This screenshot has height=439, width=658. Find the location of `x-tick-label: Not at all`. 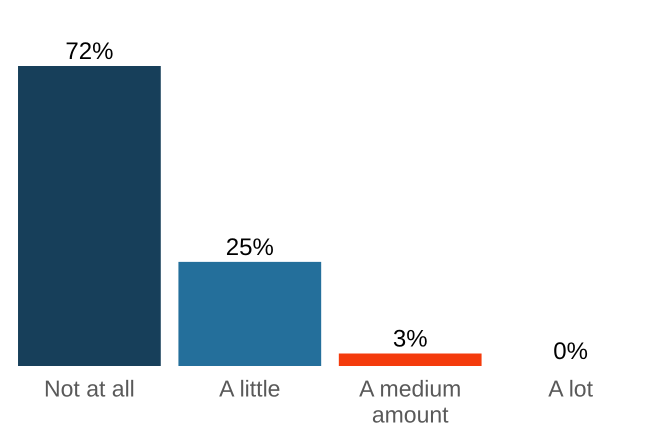

x-tick-label: Not at all is located at coordinates (89, 389).